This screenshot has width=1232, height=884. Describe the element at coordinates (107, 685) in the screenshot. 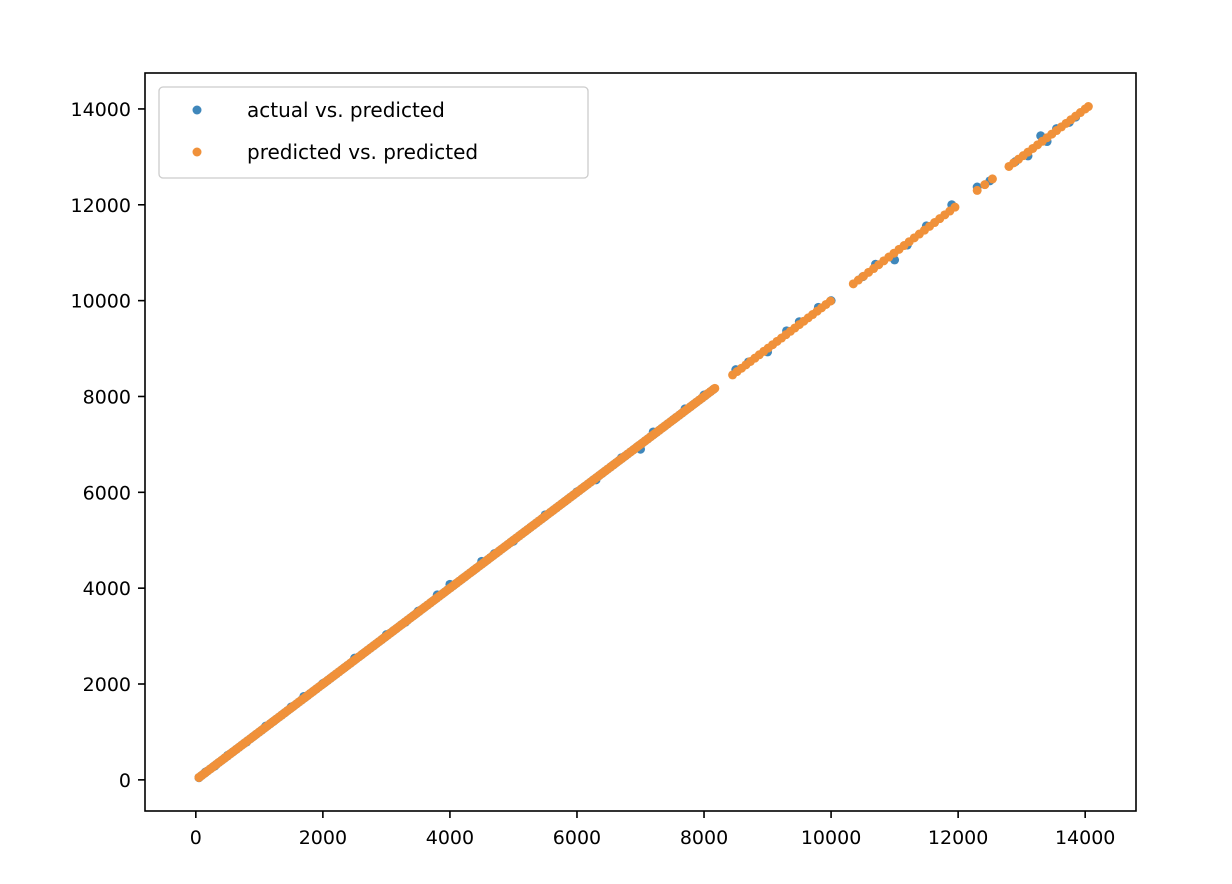

I see `y-tick-label: 2000` at that location.